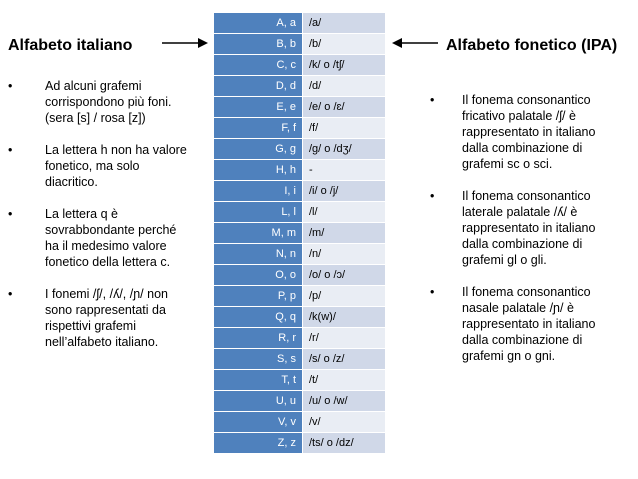  What do you see at coordinates (344, 191) in the screenshot?
I see `ipa-cell: /i/ o /j/` at bounding box center [344, 191].